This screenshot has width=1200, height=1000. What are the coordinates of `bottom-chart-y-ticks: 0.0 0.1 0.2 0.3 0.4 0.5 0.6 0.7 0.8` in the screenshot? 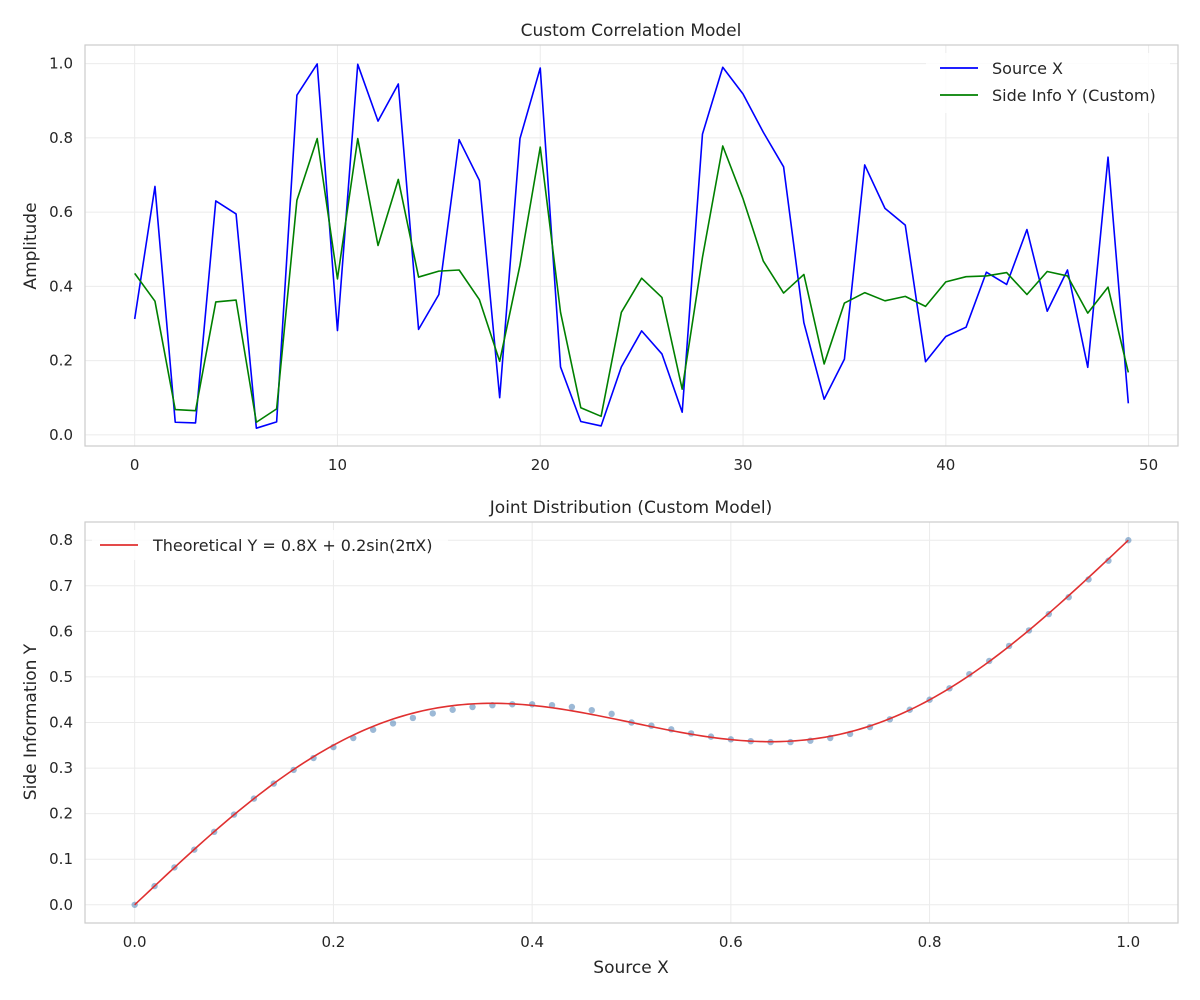 It's located at (61, 722).